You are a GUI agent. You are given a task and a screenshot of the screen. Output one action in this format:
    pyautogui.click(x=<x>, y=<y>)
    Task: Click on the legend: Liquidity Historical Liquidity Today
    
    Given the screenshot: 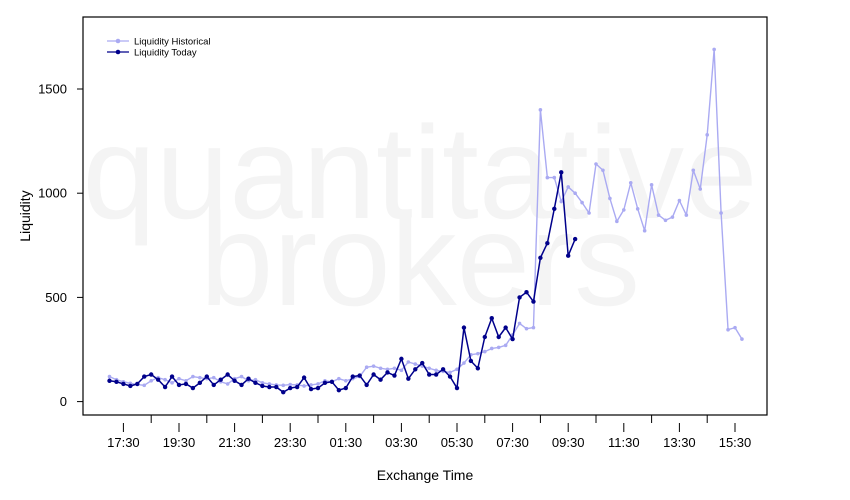 What is the action you would take?
    pyautogui.click(x=159, y=48)
    